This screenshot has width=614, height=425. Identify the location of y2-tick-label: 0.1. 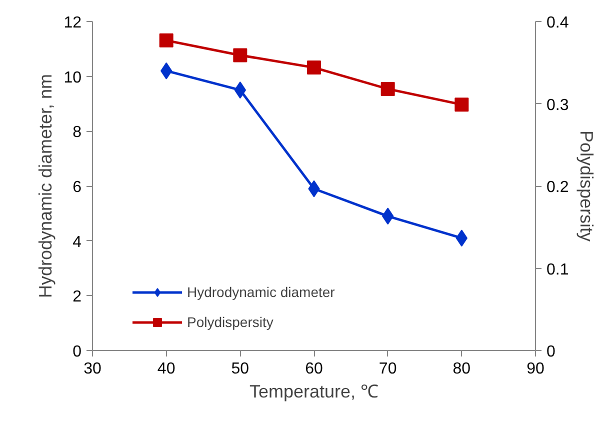
(557, 269).